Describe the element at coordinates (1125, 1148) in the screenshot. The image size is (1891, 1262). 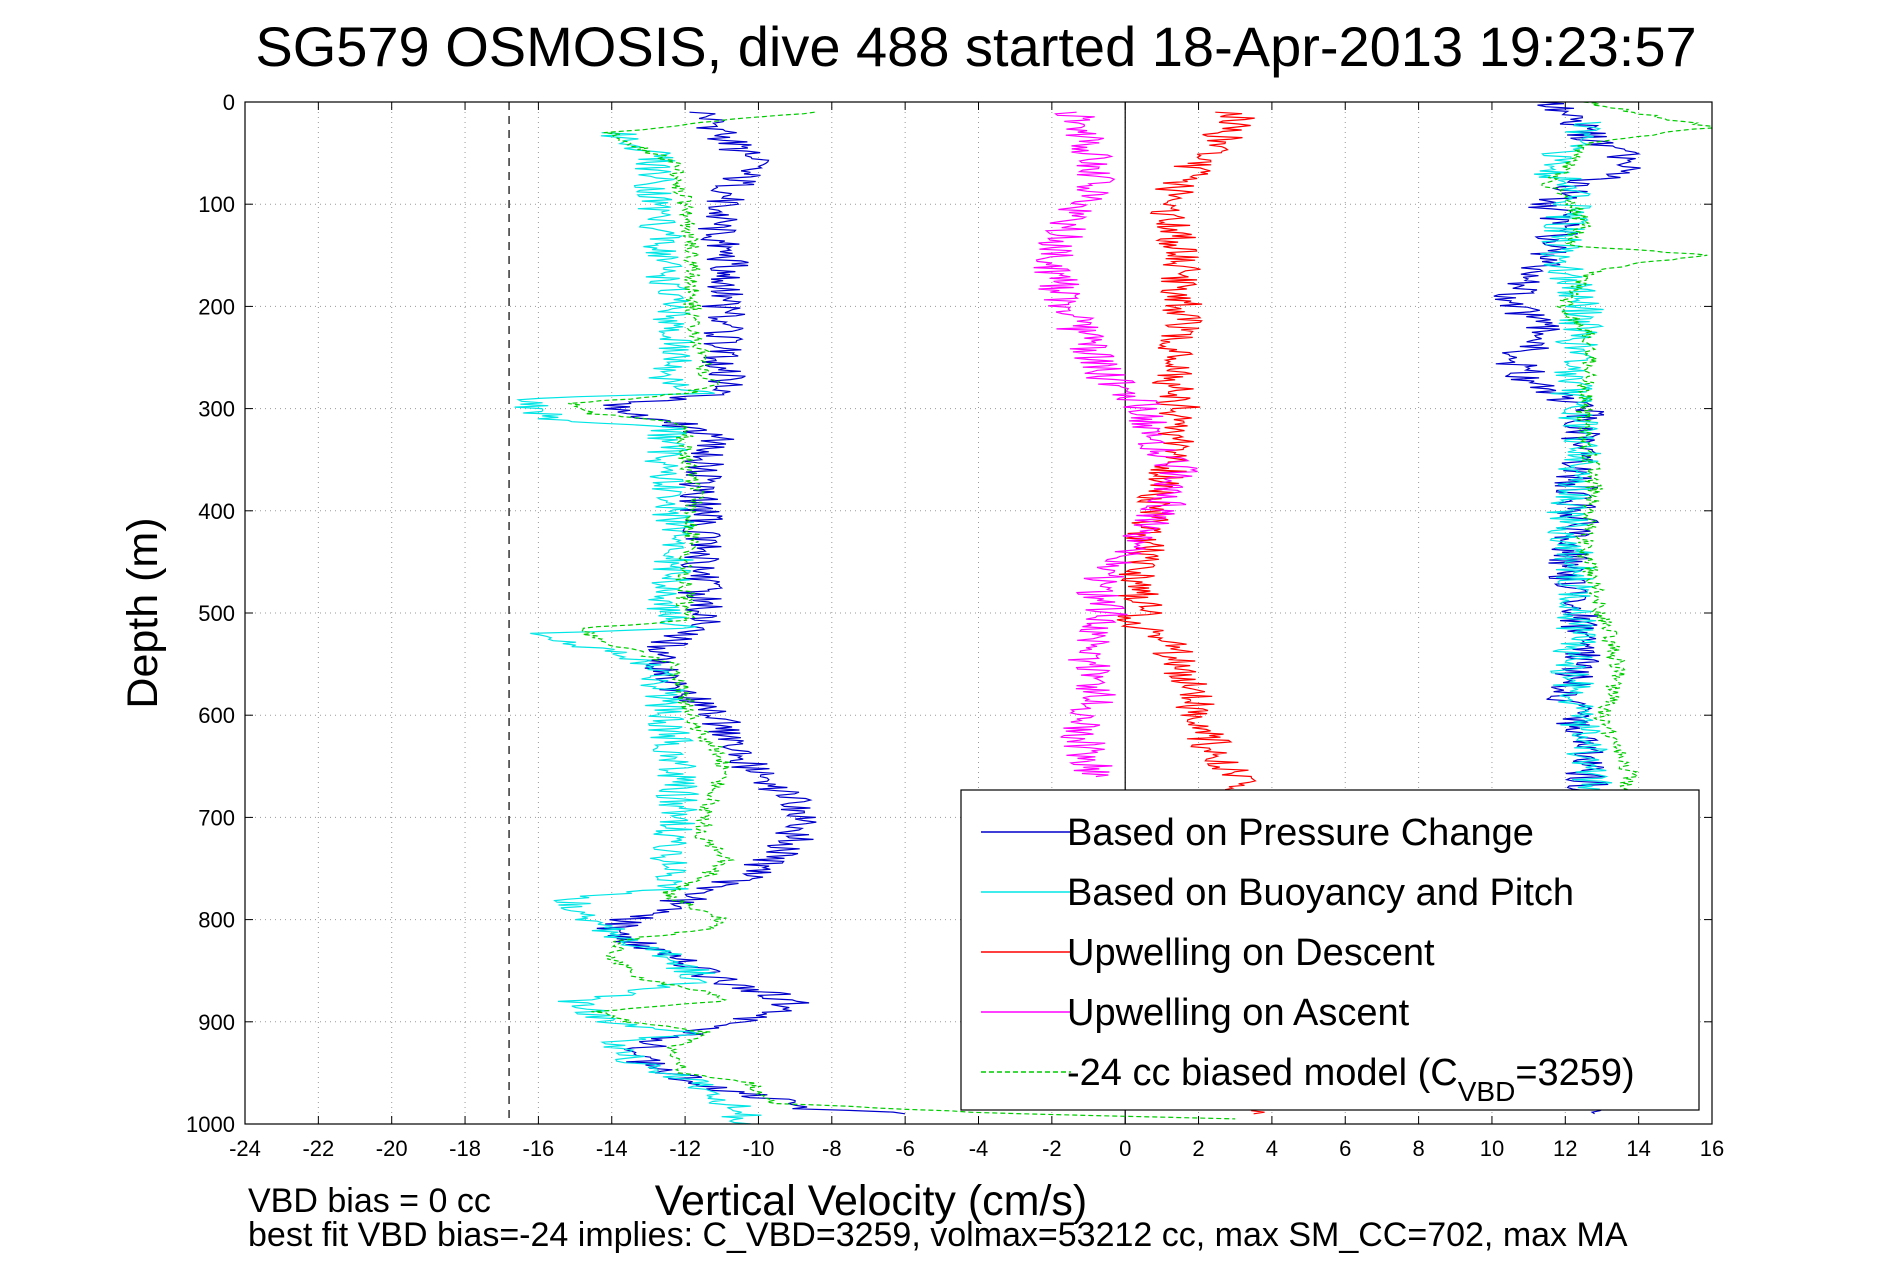
I see `x-tick-label: 0` at that location.